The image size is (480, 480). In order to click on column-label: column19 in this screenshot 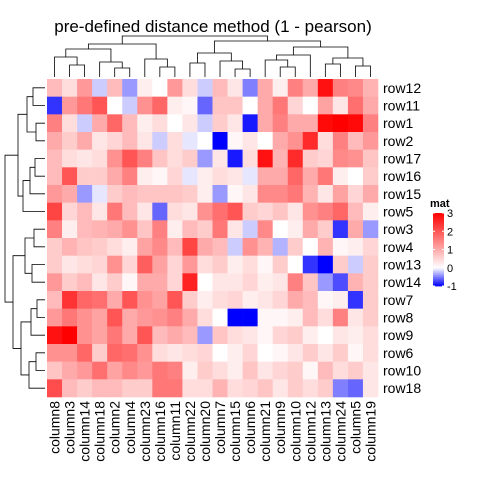, I will do `click(370, 431)`.